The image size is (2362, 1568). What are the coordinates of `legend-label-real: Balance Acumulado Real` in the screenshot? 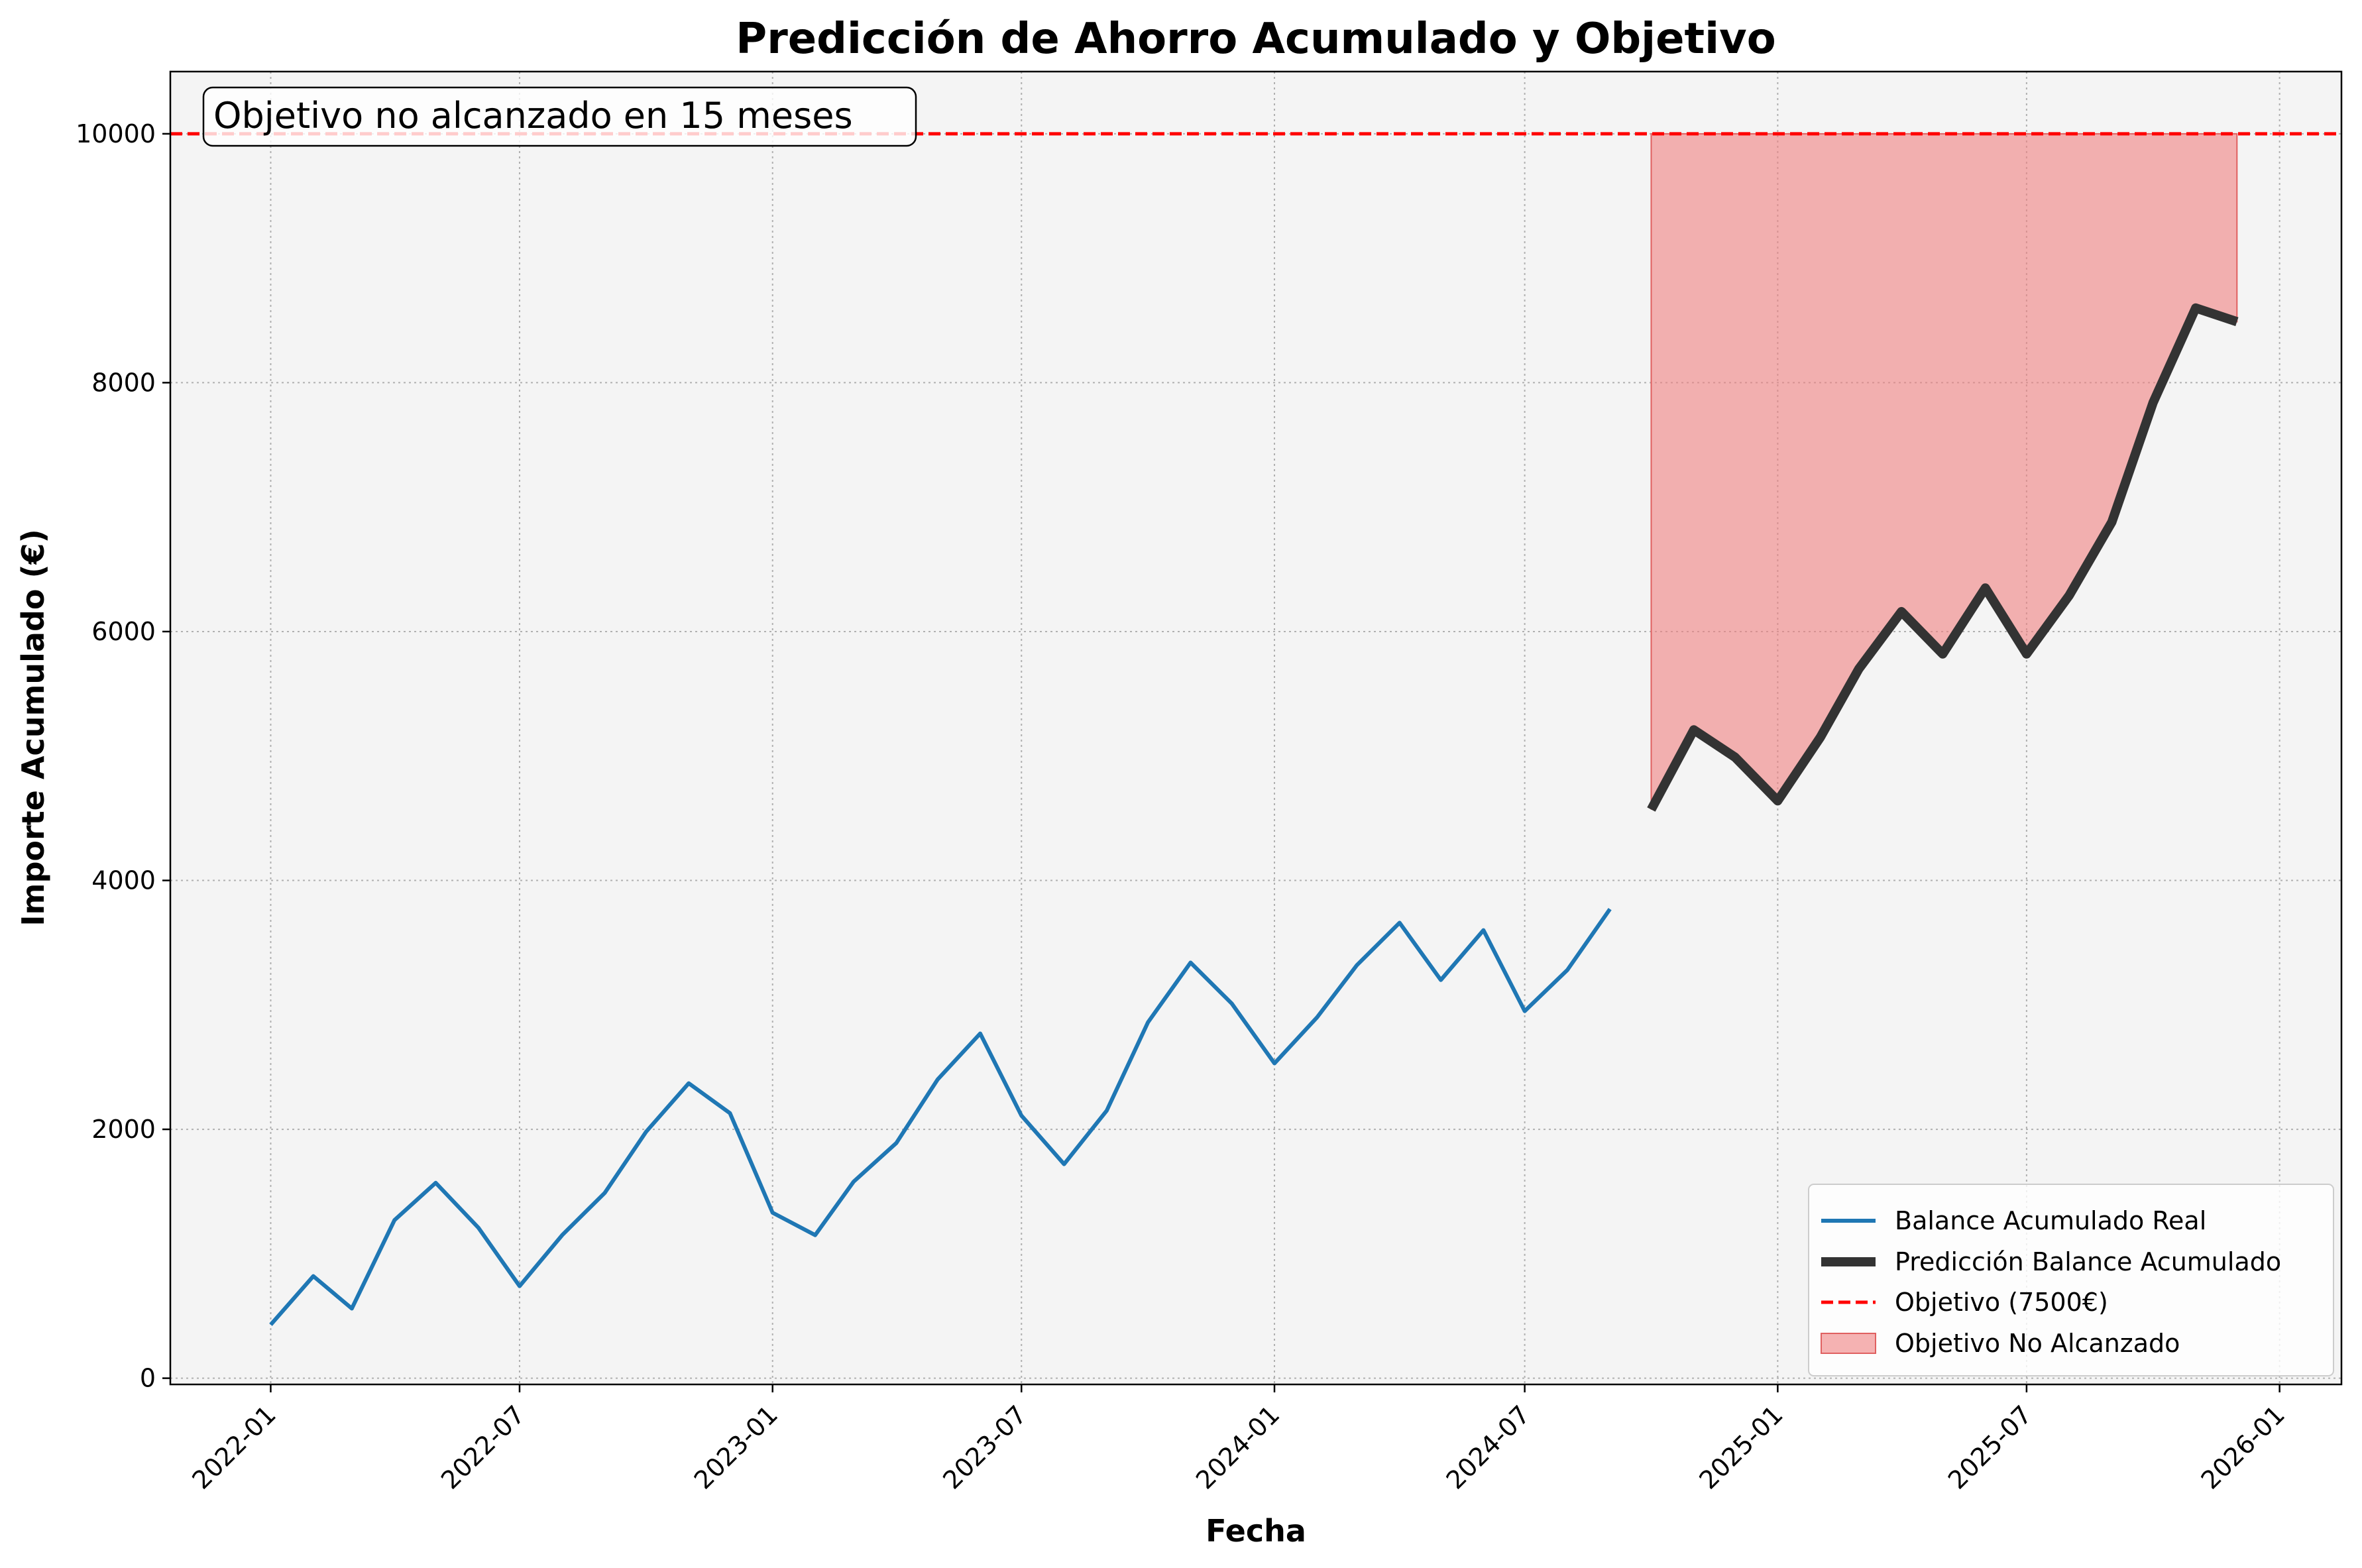 It's located at (2050, 1220).